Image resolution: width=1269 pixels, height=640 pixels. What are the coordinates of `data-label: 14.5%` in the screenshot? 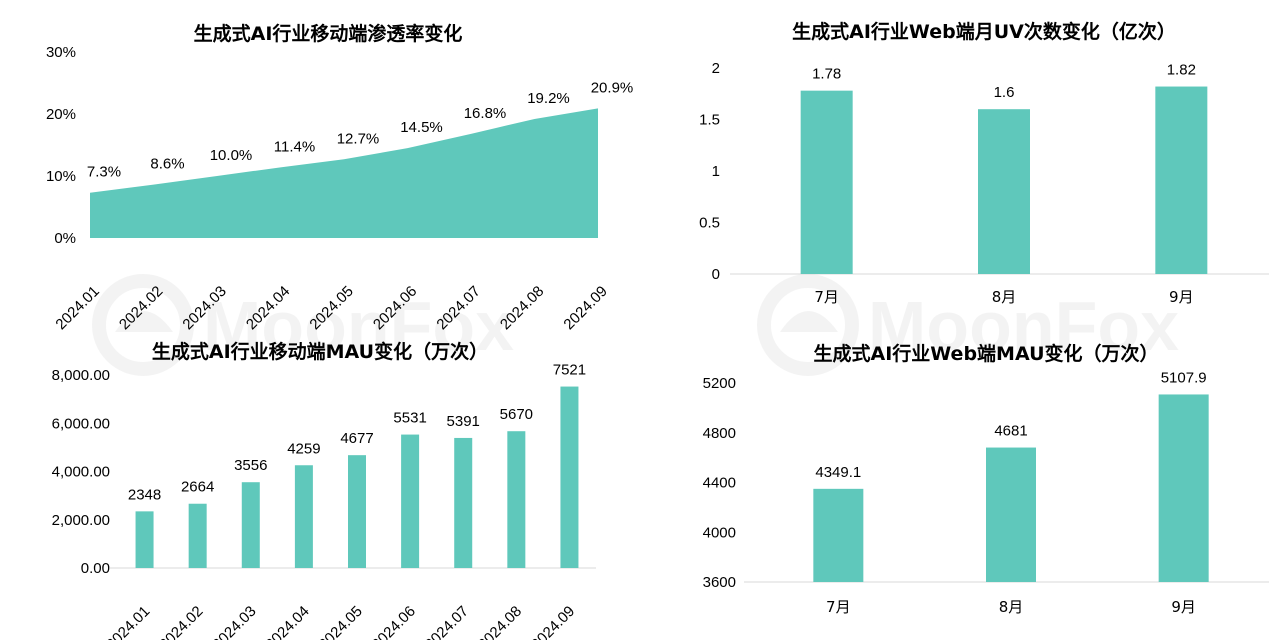 It's located at (421, 127).